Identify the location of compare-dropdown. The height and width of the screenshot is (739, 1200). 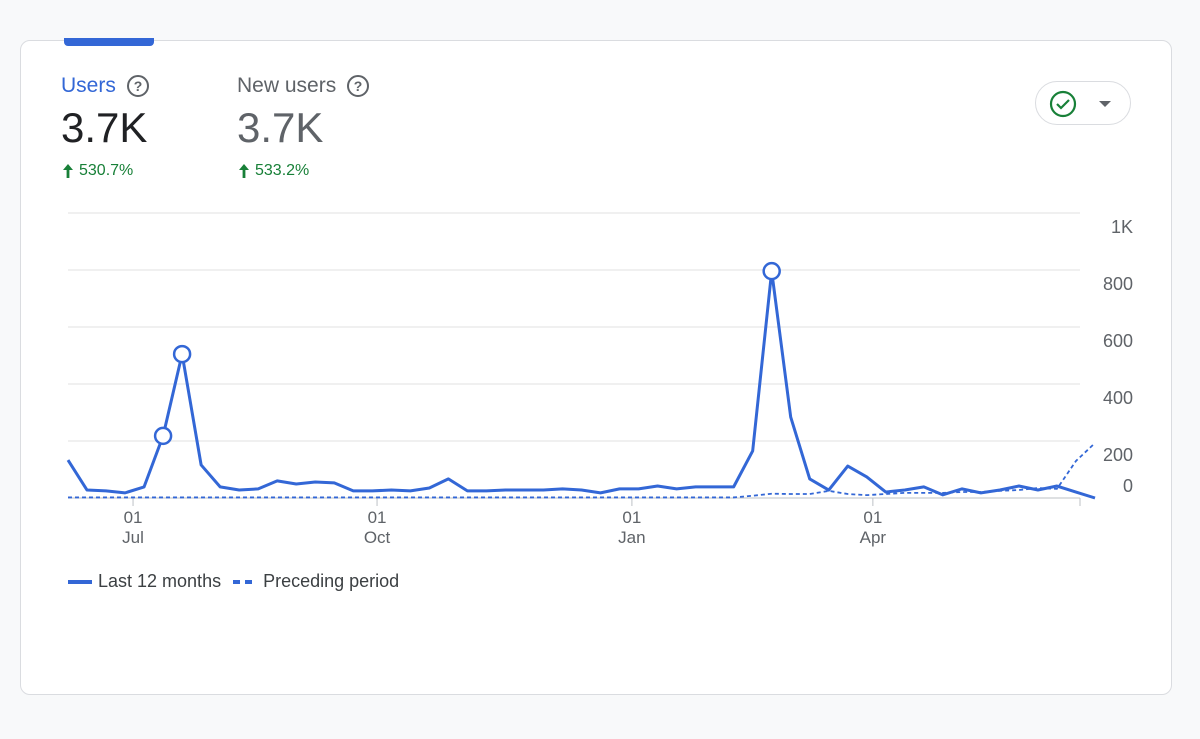
(1083, 103).